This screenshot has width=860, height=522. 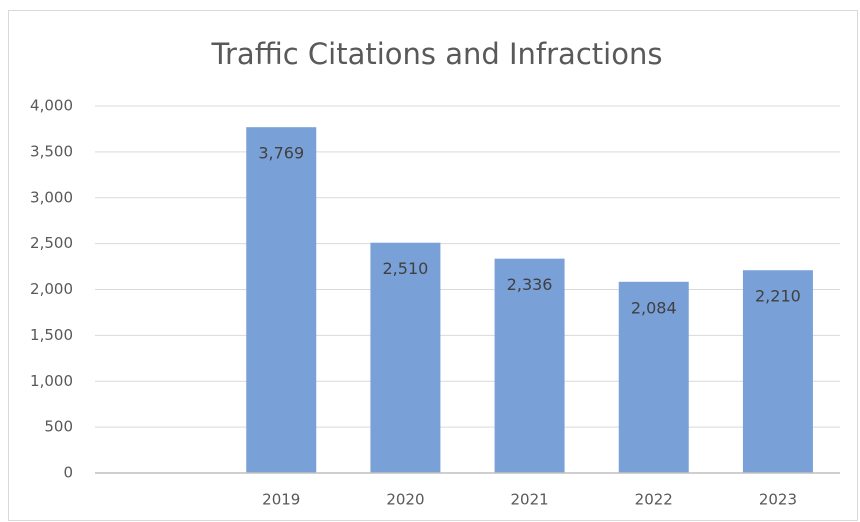 I want to click on x-tick-label: 2019, so click(x=281, y=500).